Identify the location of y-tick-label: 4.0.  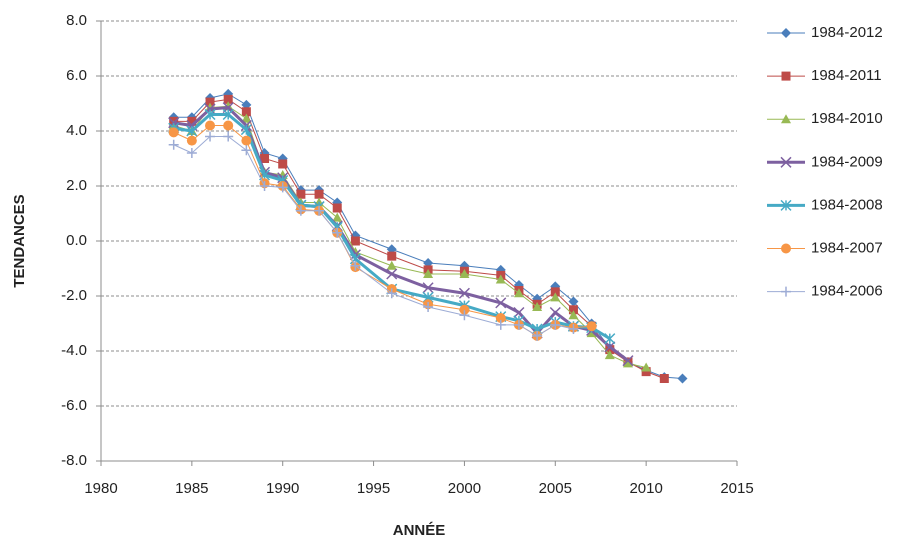
(76, 130).